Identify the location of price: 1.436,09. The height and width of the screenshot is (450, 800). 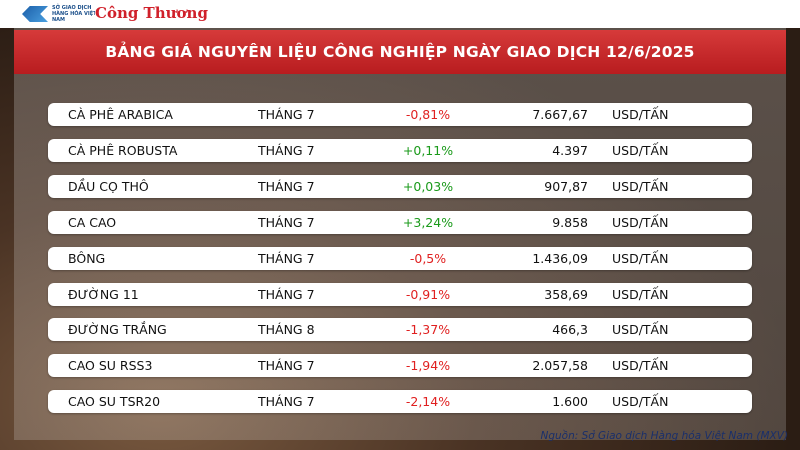
(560, 258).